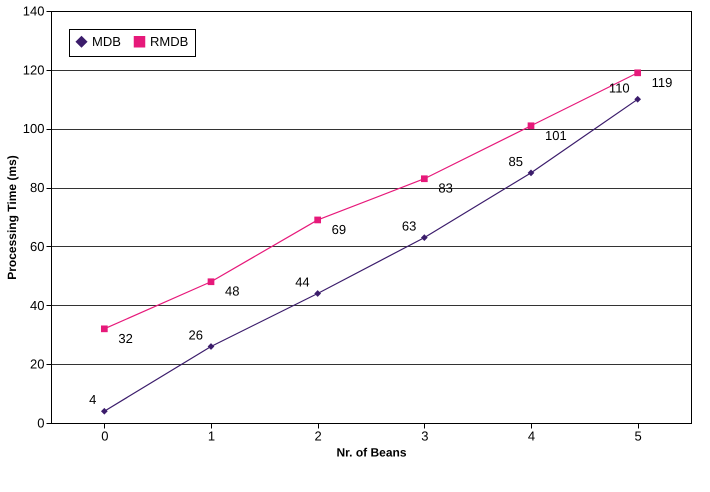 The height and width of the screenshot is (492, 710). Describe the element at coordinates (619, 88) in the screenshot. I see `data-label: 110` at that location.